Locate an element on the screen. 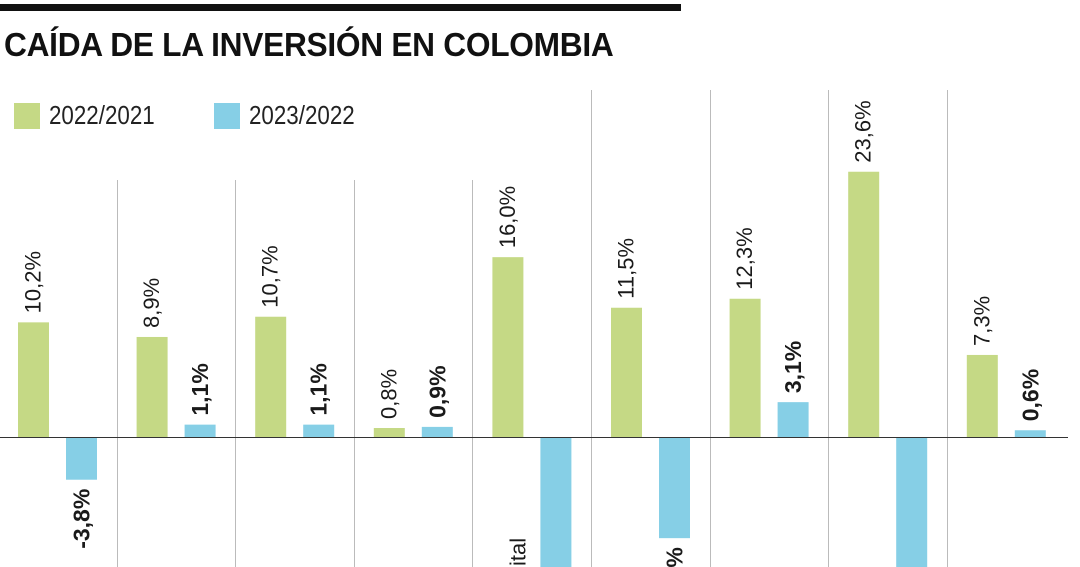 Image resolution: width=1080 pixels, height=567 pixels. value-label-2023-2022: 0,9% is located at coordinates (437, 391).